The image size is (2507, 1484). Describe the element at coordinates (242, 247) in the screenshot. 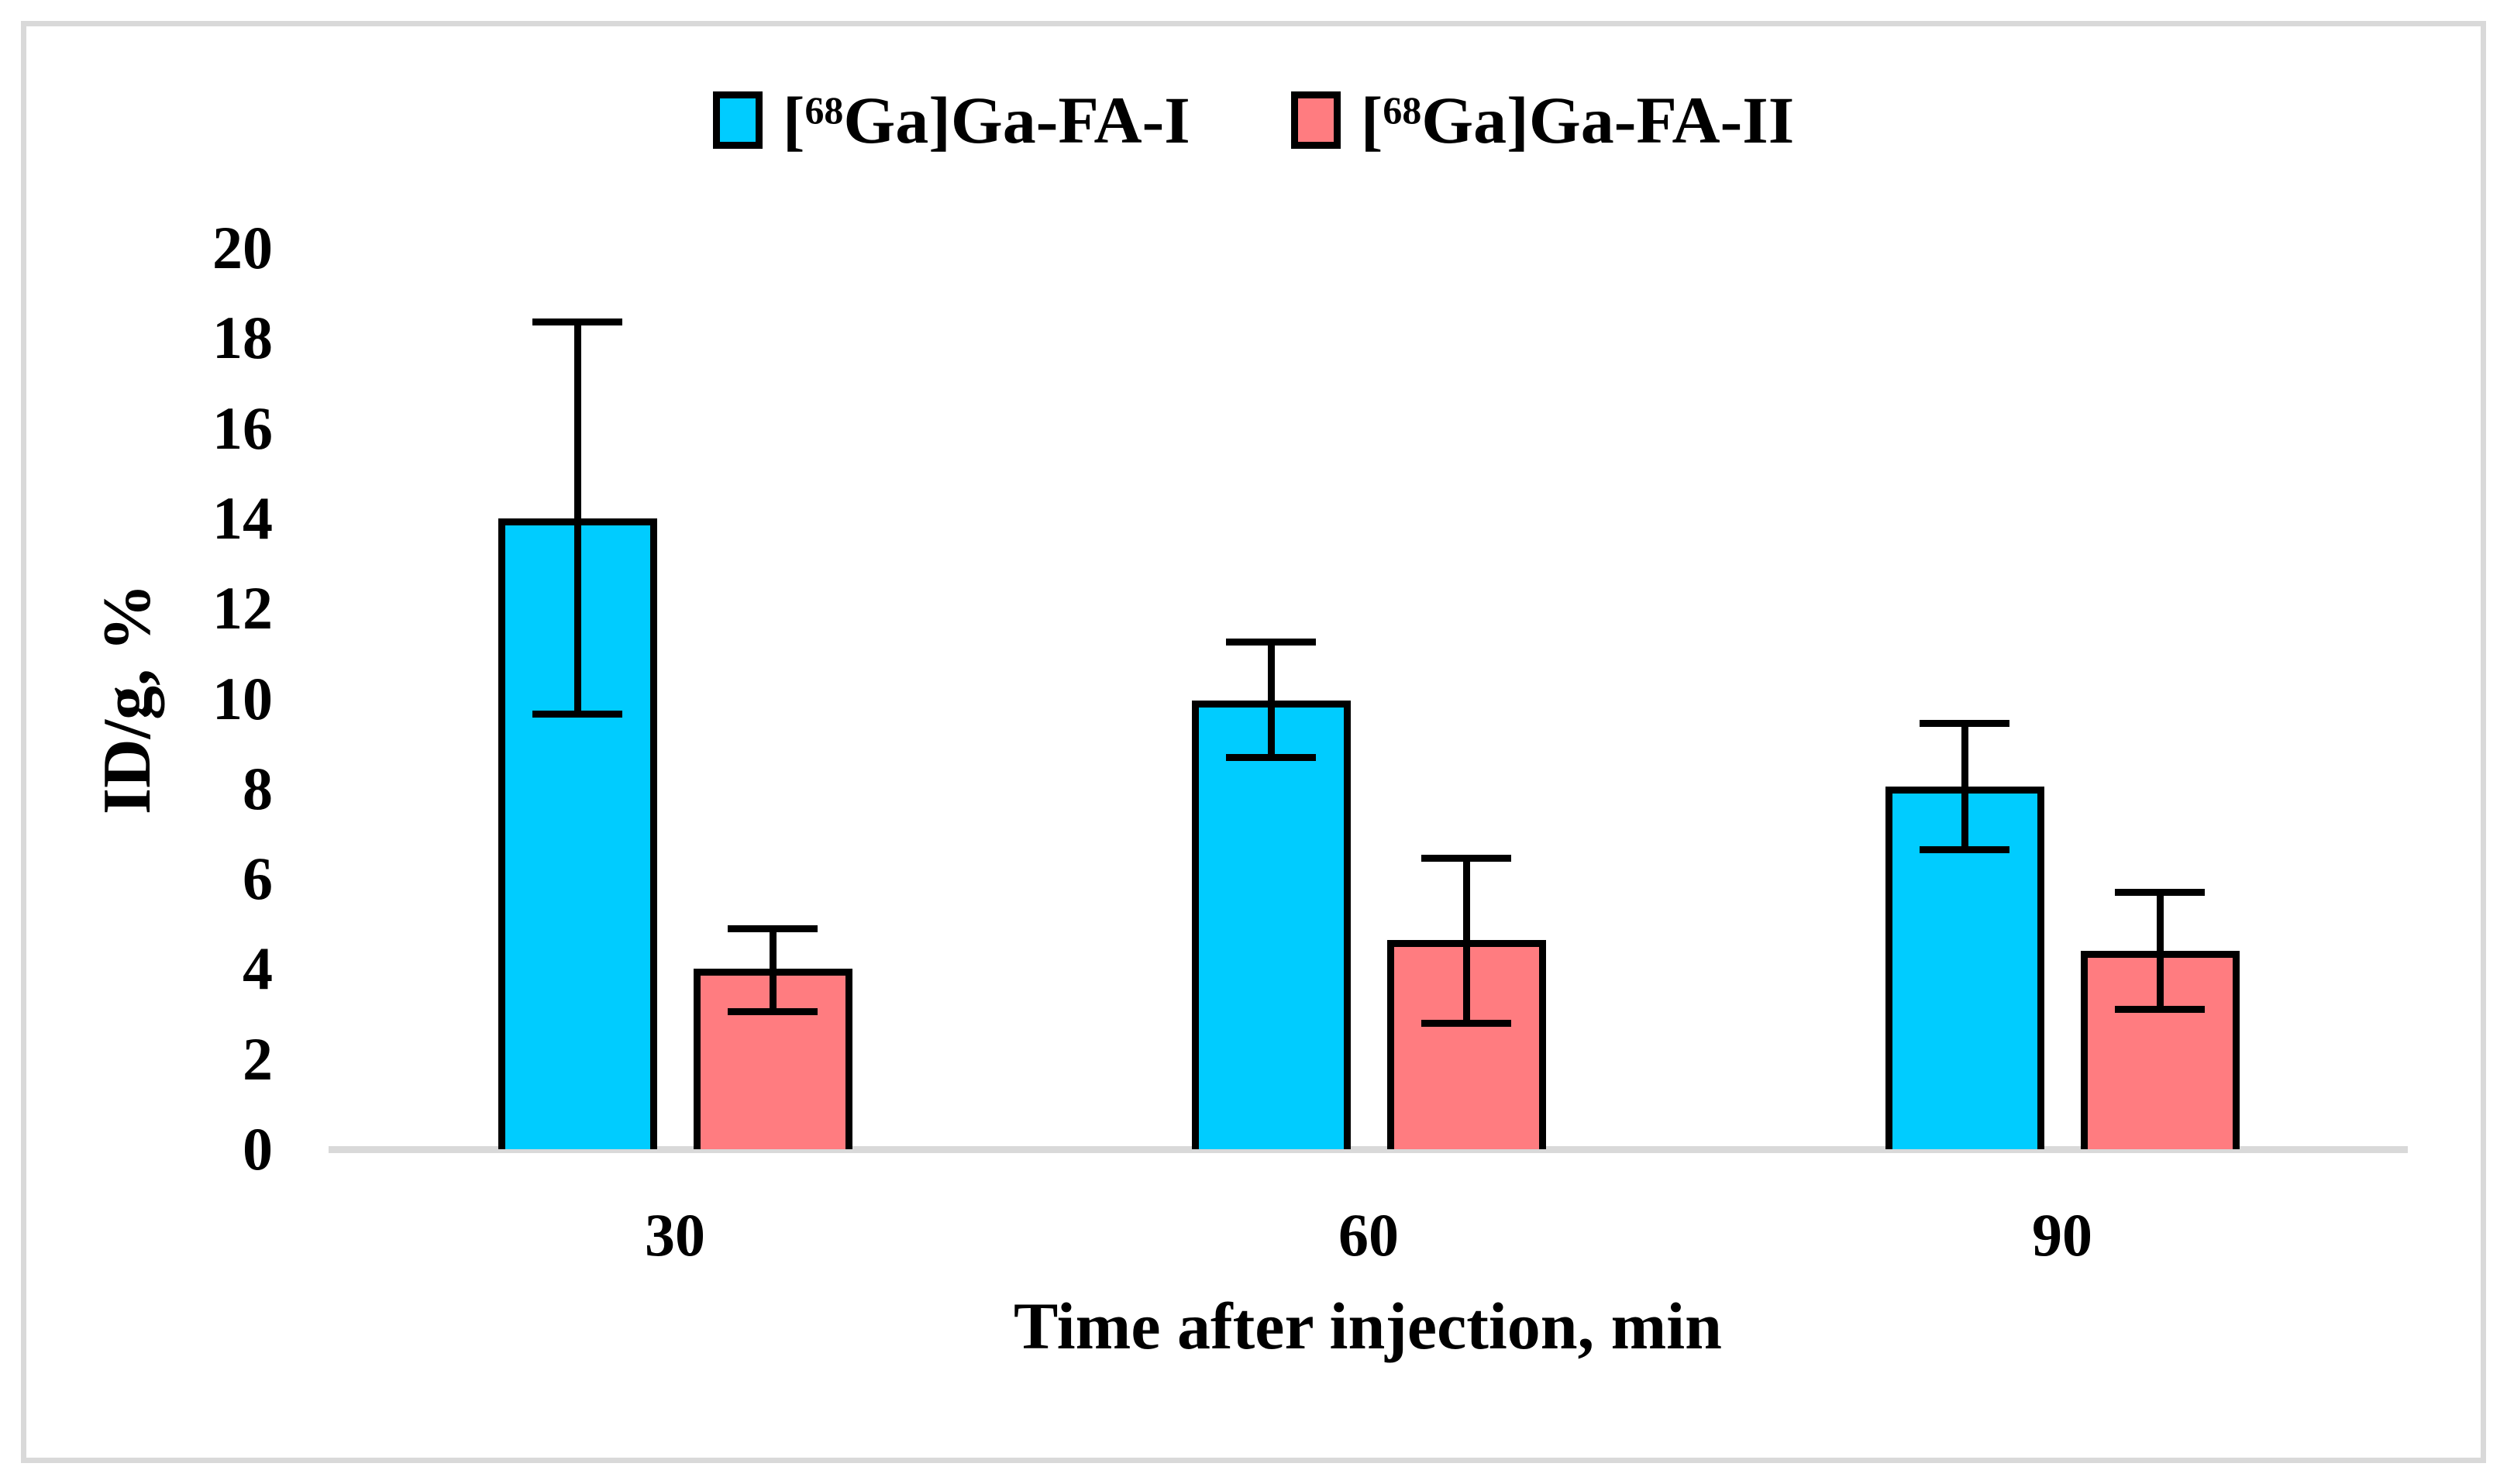

I see `y-tick-label-20: 20` at that location.